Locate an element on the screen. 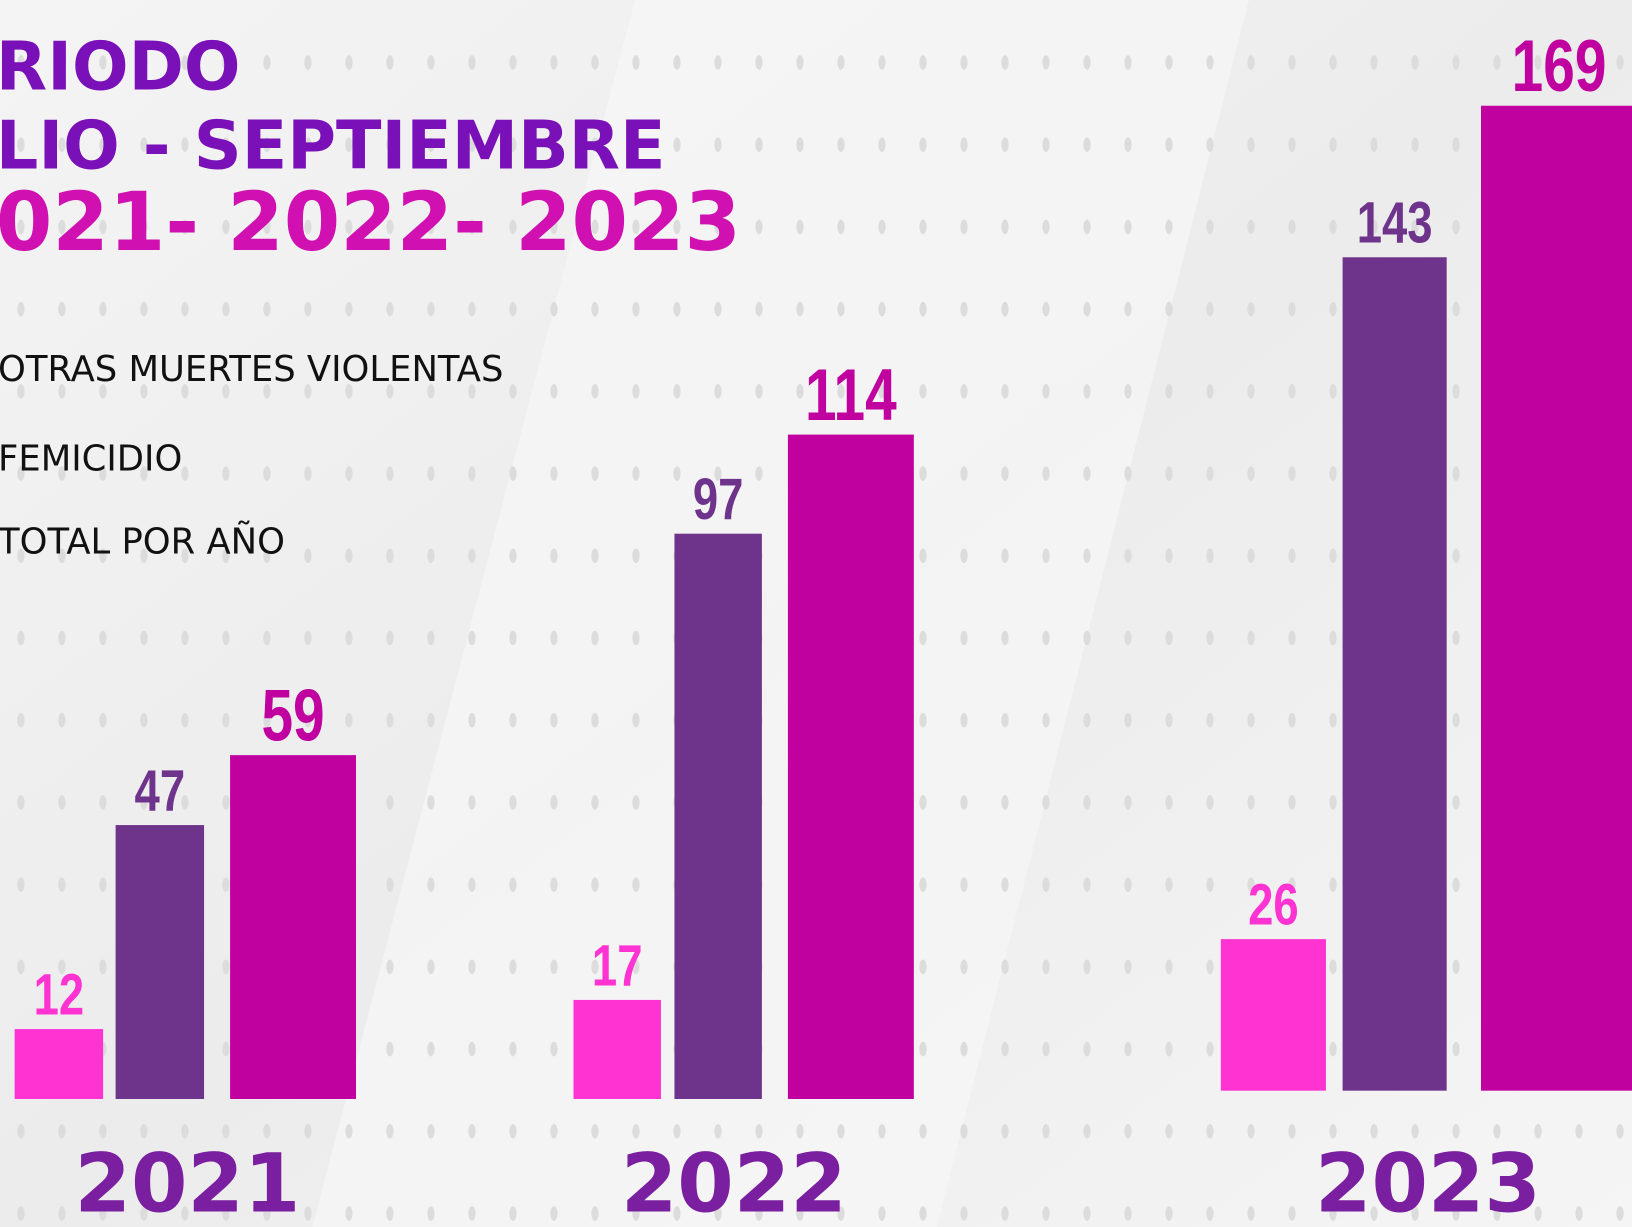 The height and width of the screenshot is (1227, 1632). title-line: 021- 2022- 2023 is located at coordinates (370, 223).